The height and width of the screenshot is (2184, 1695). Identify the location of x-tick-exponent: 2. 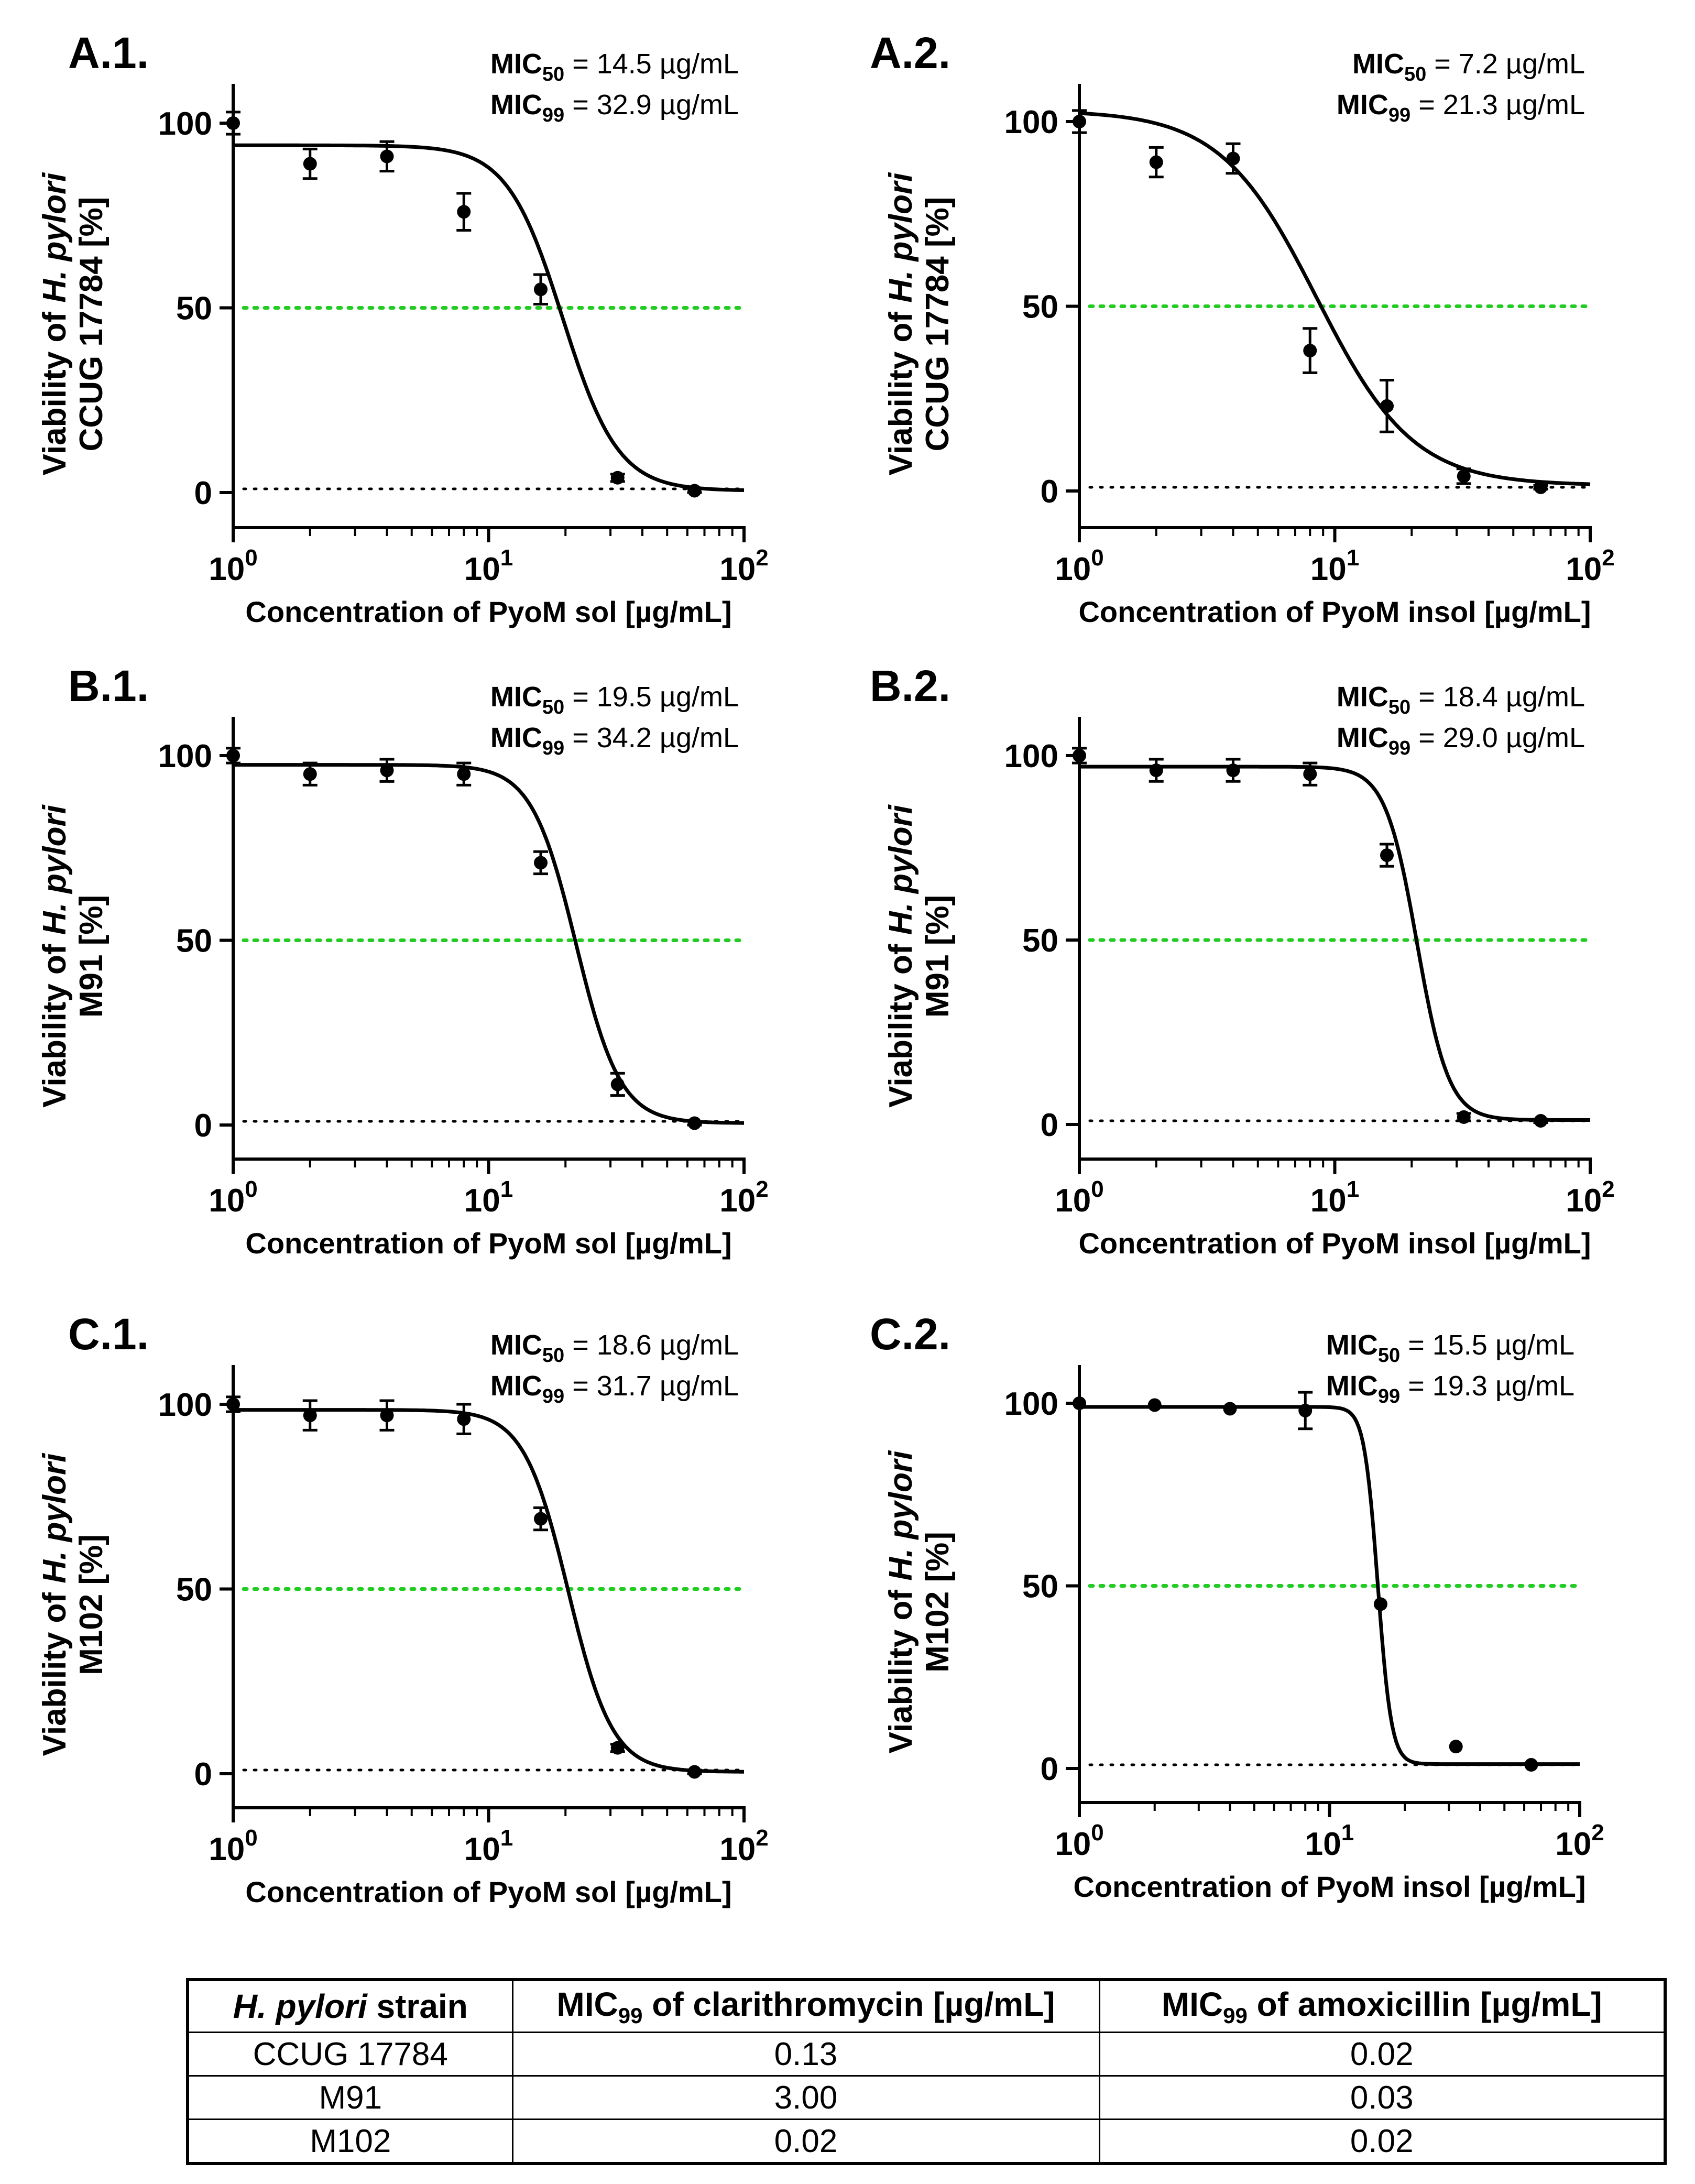
(1608, 1189).